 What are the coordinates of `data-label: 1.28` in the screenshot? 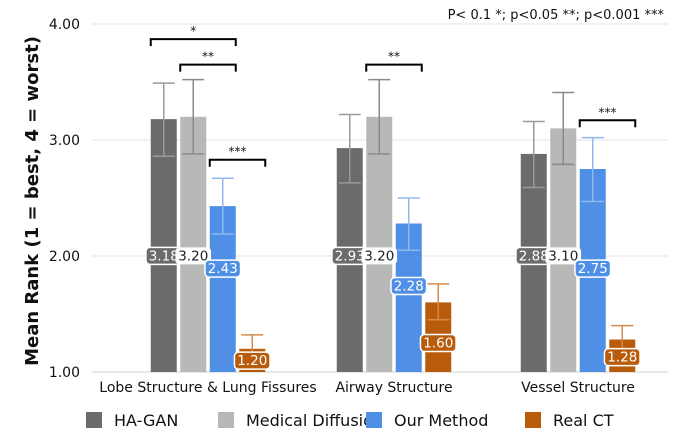 It's located at (622, 358).